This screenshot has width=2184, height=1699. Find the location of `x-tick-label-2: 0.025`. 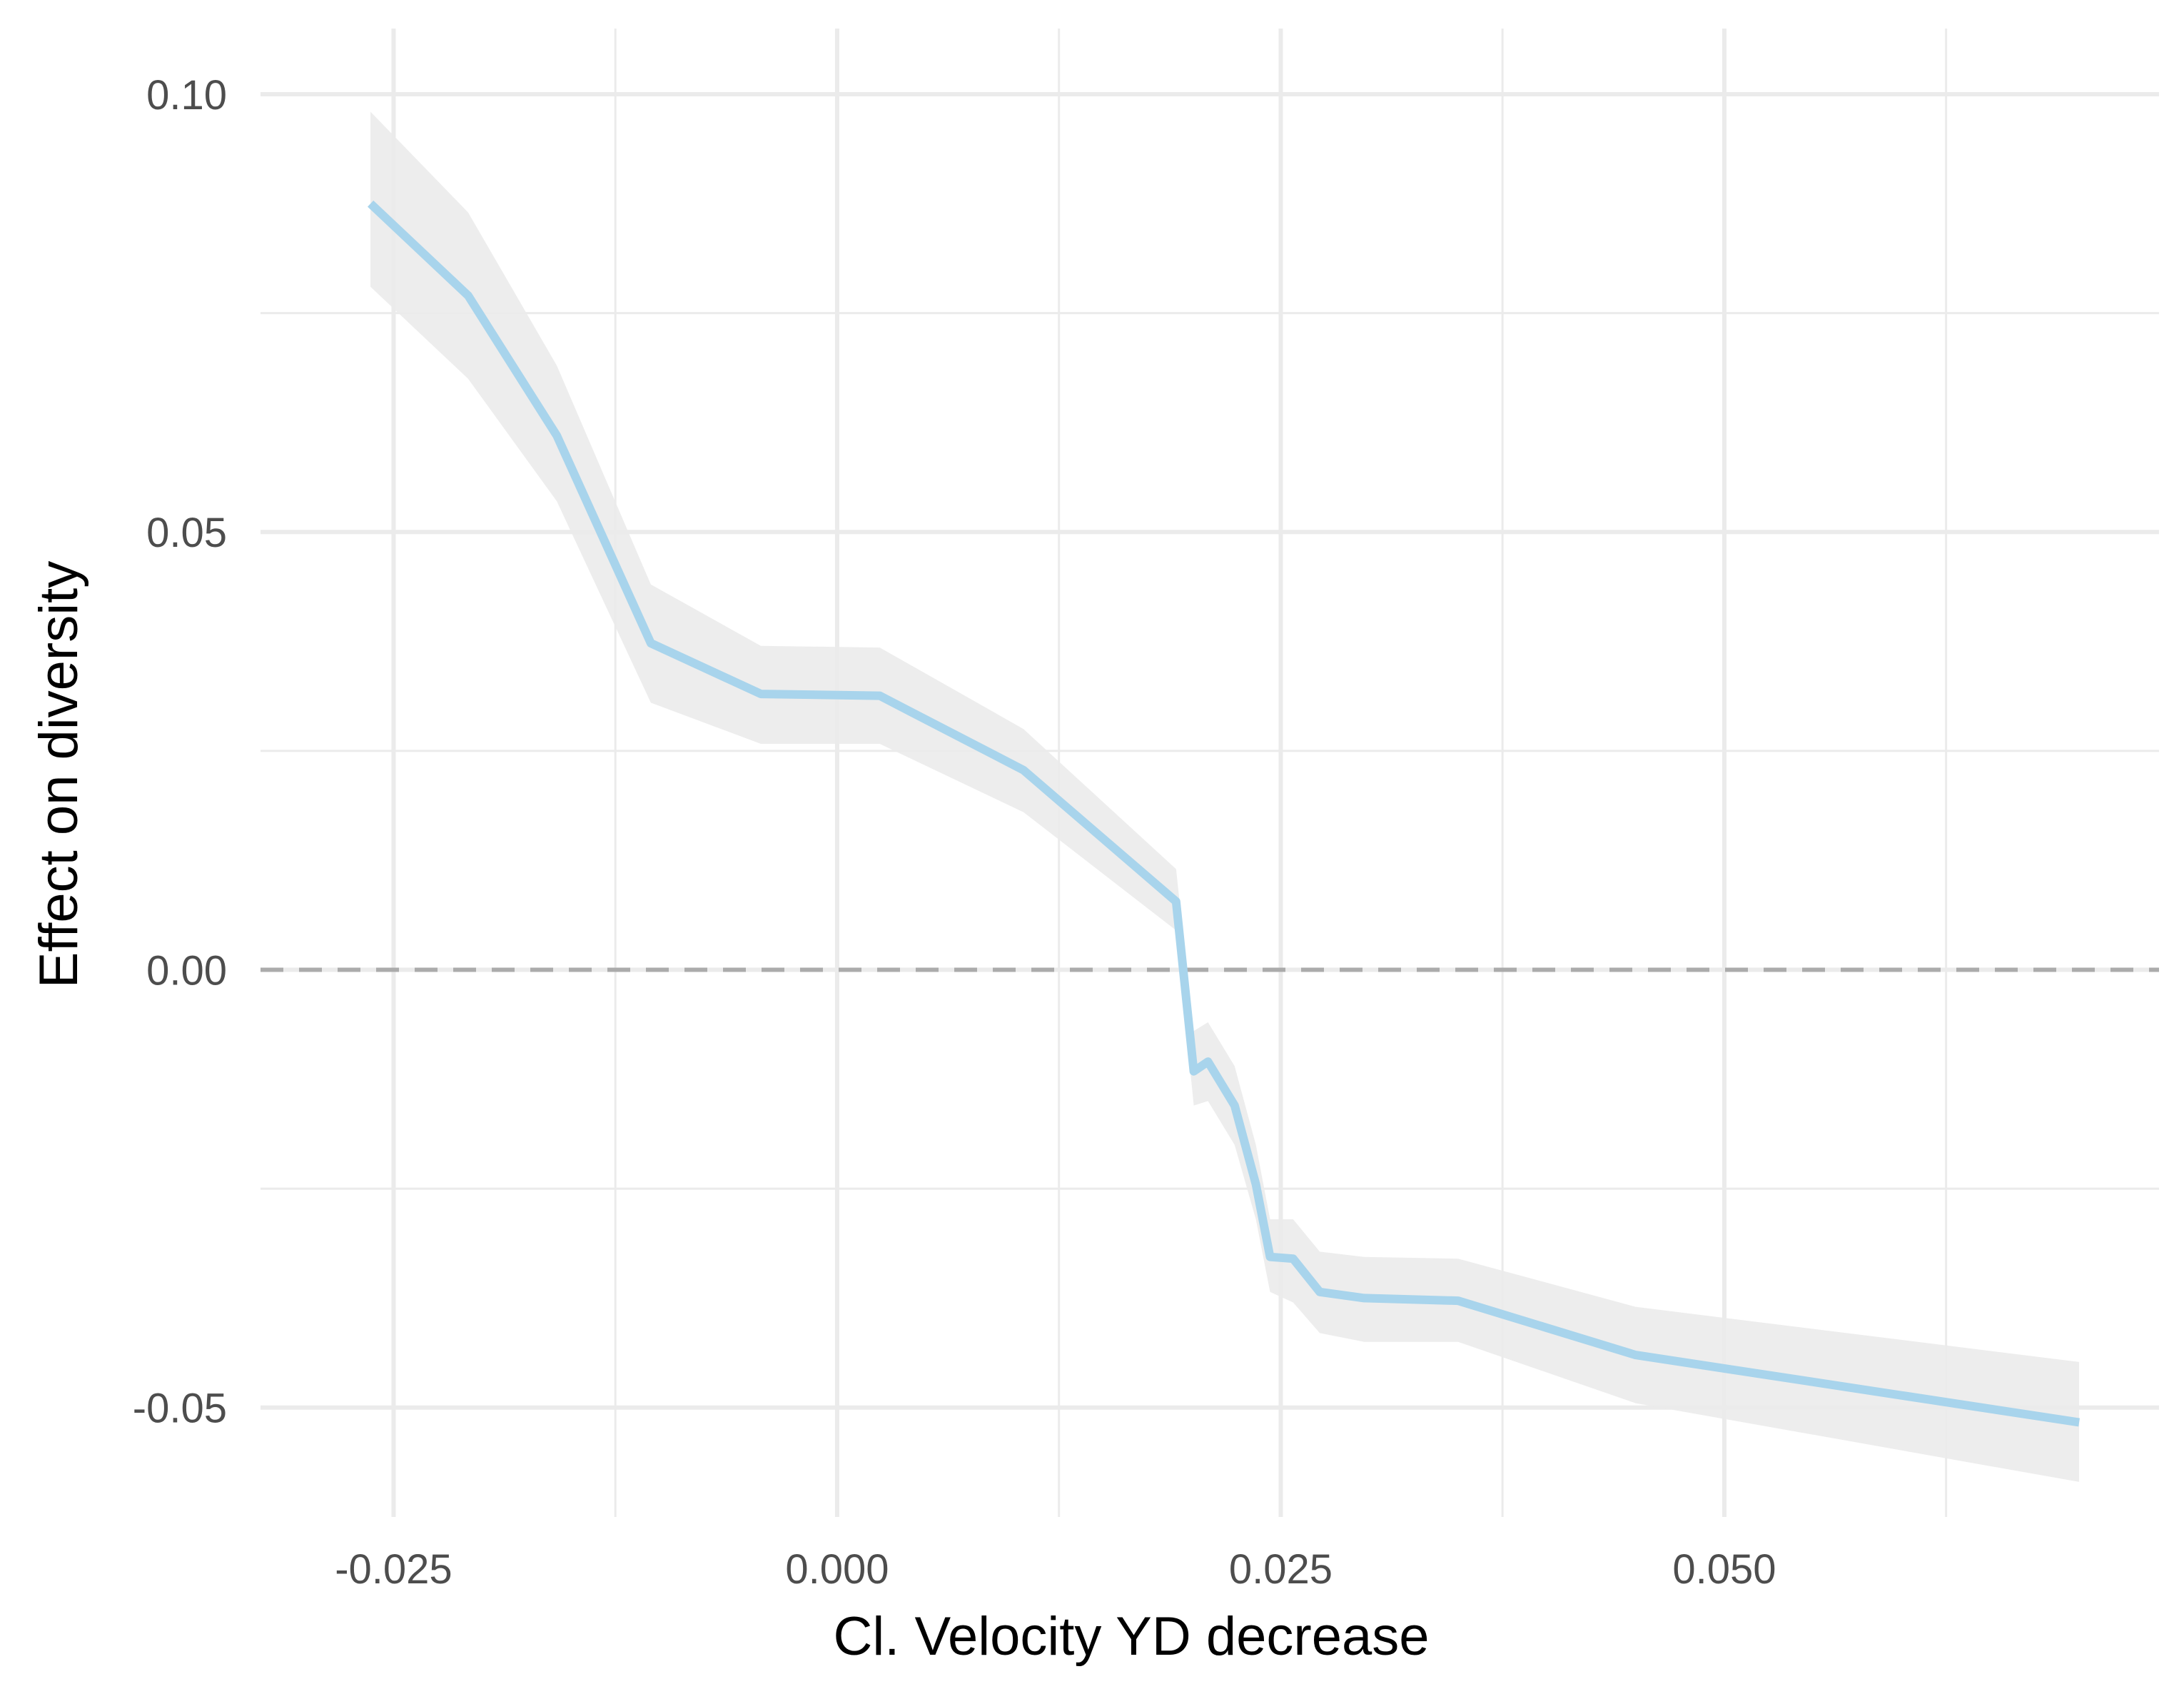

x-tick-label-2: 0.025 is located at coordinates (1281, 1570).